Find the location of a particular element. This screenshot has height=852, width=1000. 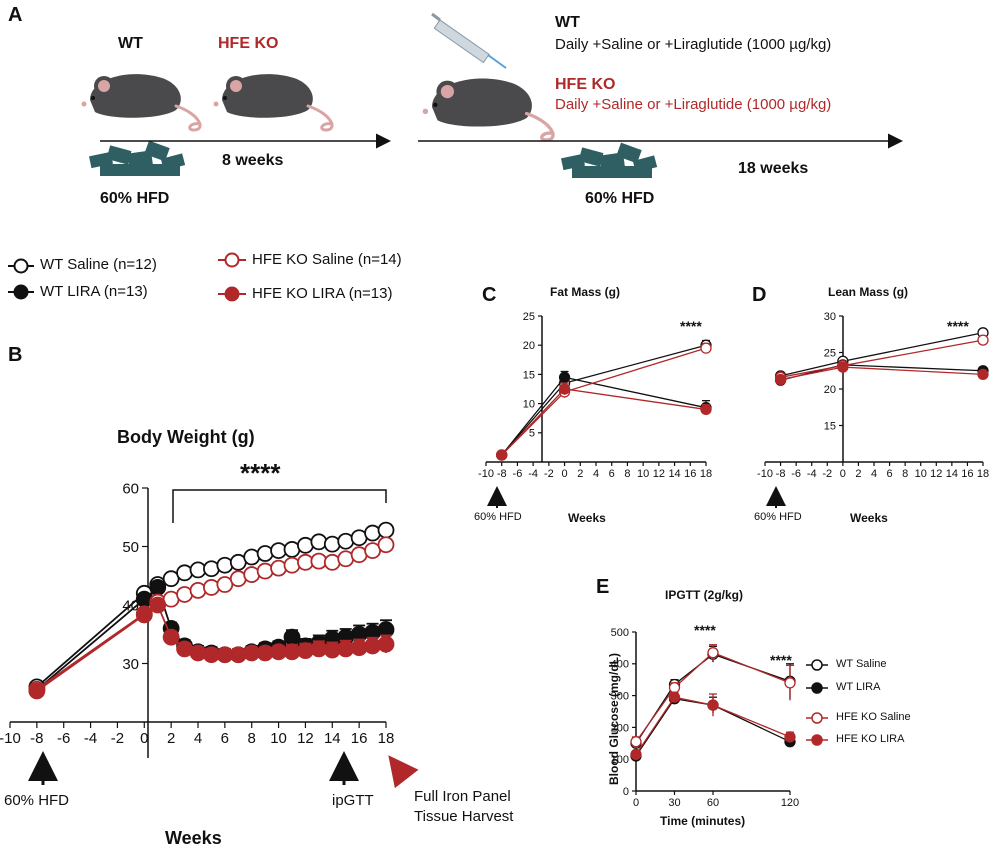

x-tick-label-B: 2 is located at coordinates (171, 738).